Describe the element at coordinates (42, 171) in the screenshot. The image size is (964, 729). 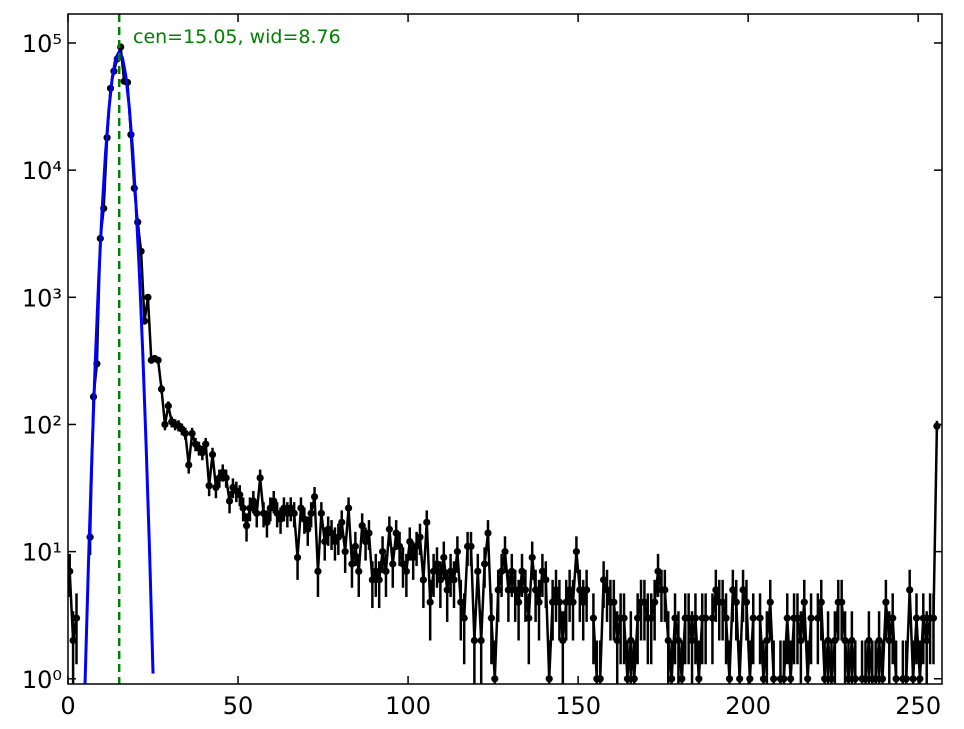
I see `y-tick-label: 10⁴` at that location.